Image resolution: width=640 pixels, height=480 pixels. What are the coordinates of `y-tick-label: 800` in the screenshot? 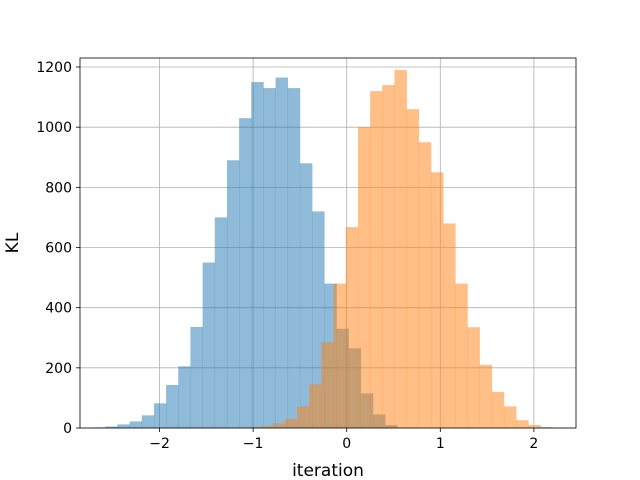 It's located at (58, 188).